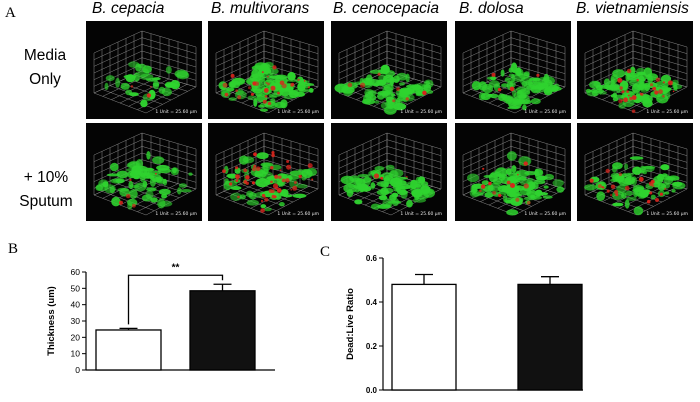 The width and height of the screenshot is (700, 402). I want to click on row-label-sputum: + 10% Sputum, so click(46, 190).